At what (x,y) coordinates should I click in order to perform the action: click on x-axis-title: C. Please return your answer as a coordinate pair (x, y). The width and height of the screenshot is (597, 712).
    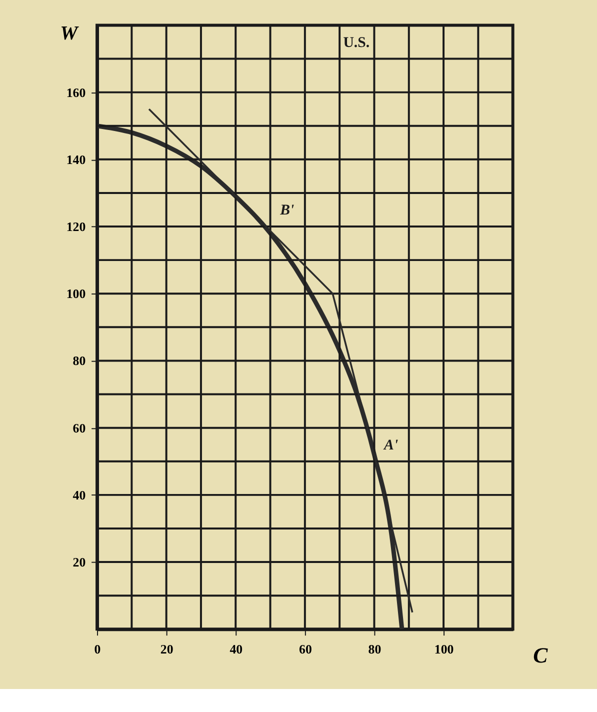
    Looking at the image, I should click on (540, 655).